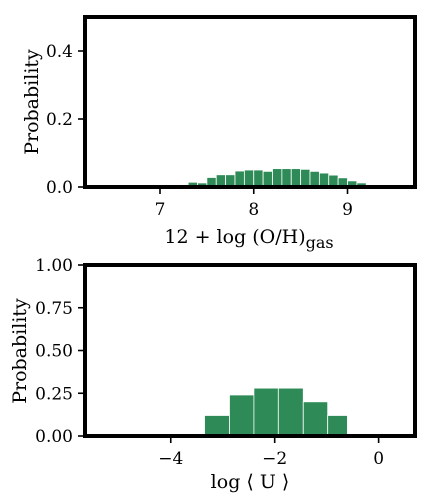  What do you see at coordinates (347, 210) in the screenshot?
I see `top-x-tick-label-2: 9` at bounding box center [347, 210].